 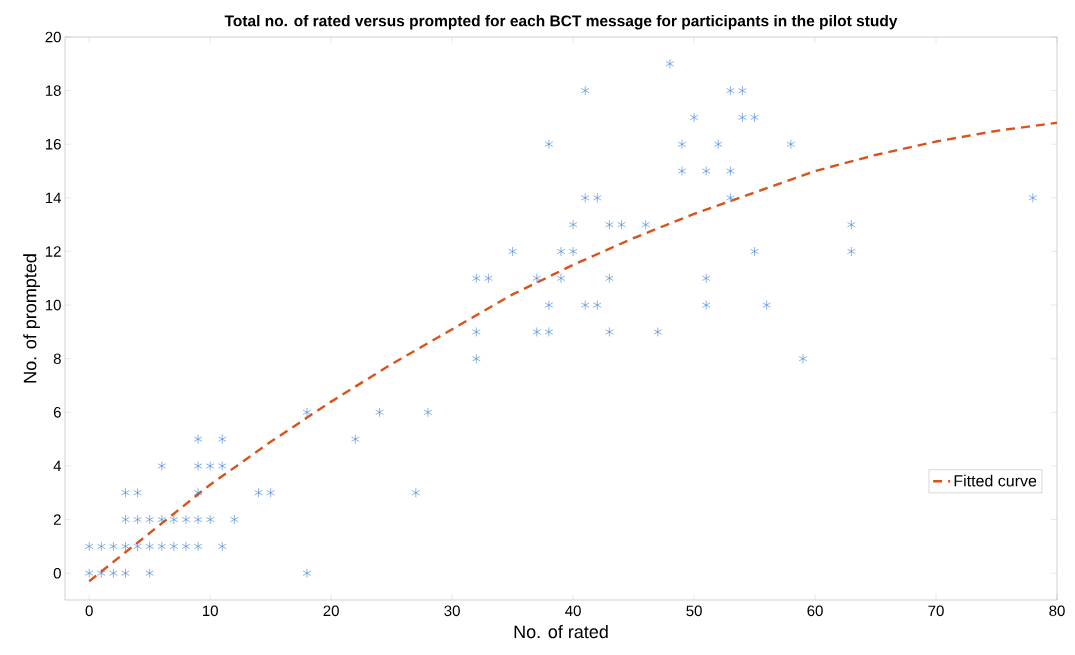 What do you see at coordinates (57, 359) in the screenshot?
I see `y-tick-label: 8` at bounding box center [57, 359].